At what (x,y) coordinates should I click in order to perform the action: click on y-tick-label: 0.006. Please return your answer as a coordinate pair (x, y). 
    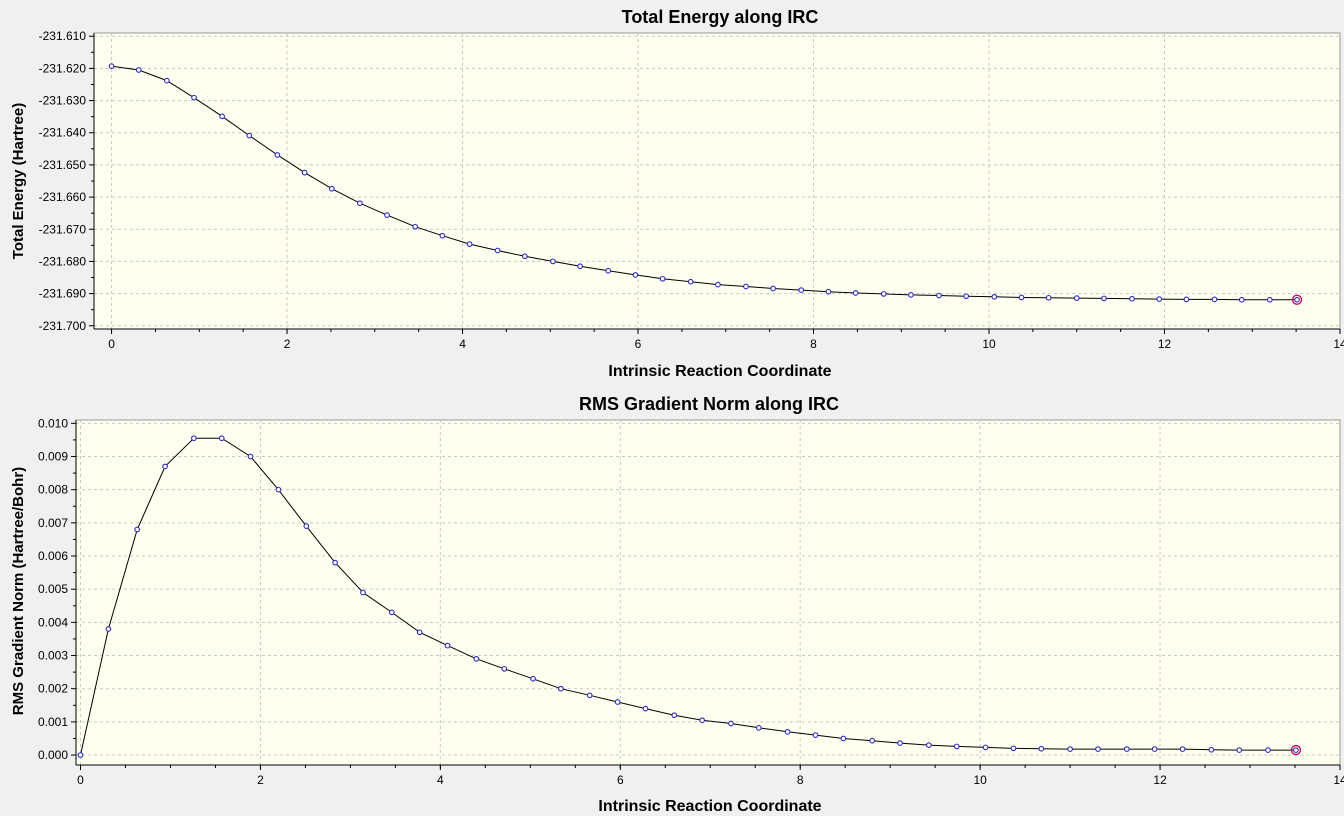
    Looking at the image, I should click on (53, 556).